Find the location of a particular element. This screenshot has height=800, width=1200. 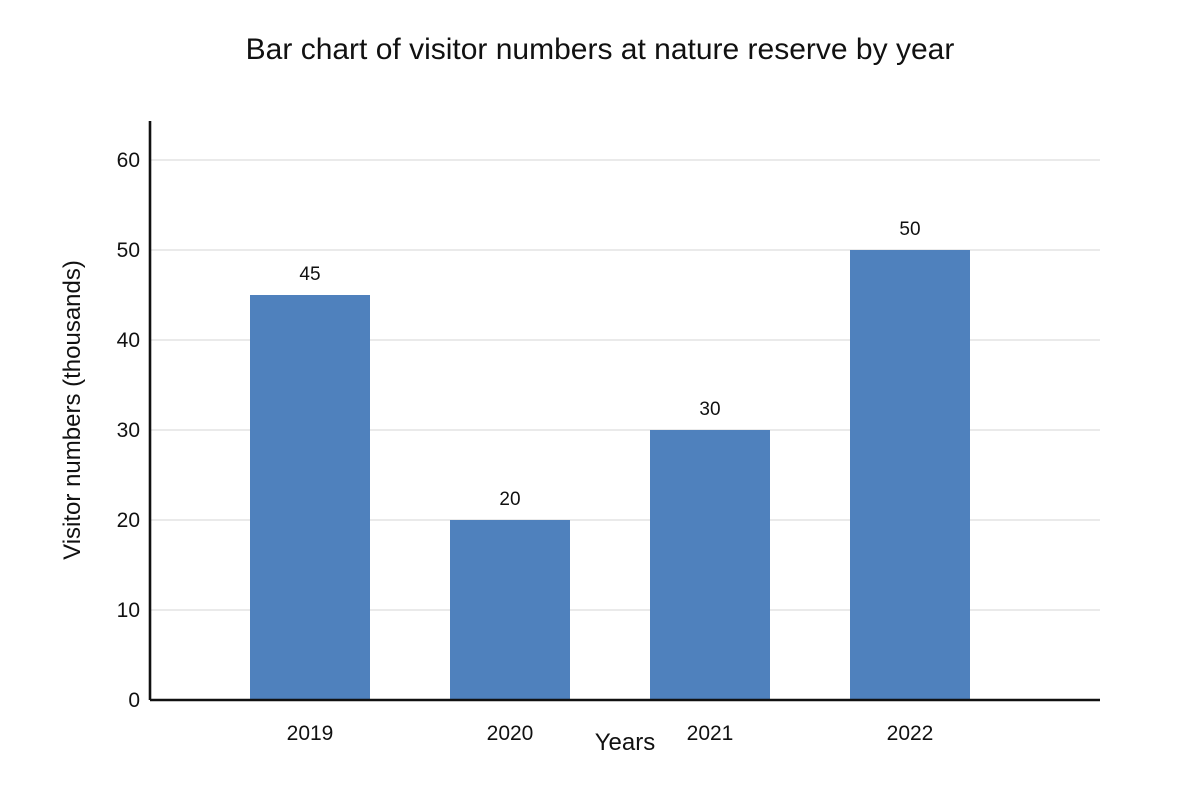

bar-value-label-2019: 45 is located at coordinates (309, 274).